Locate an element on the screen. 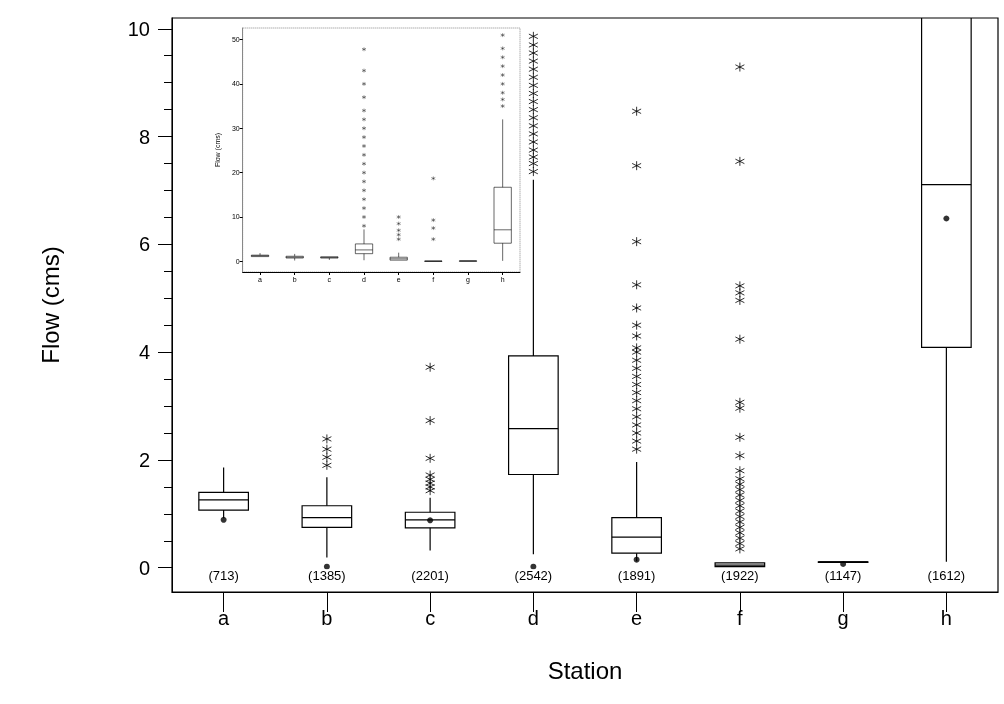 This screenshot has width=1004, height=704. annotation: (1922) is located at coordinates (740, 576).